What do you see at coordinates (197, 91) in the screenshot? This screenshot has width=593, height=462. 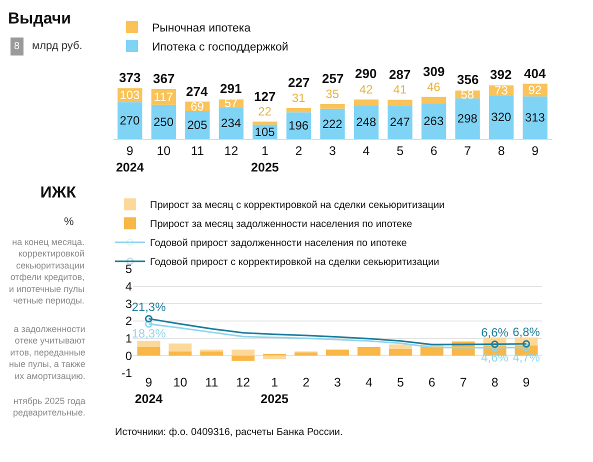 I see `total-label: 274` at bounding box center [197, 91].